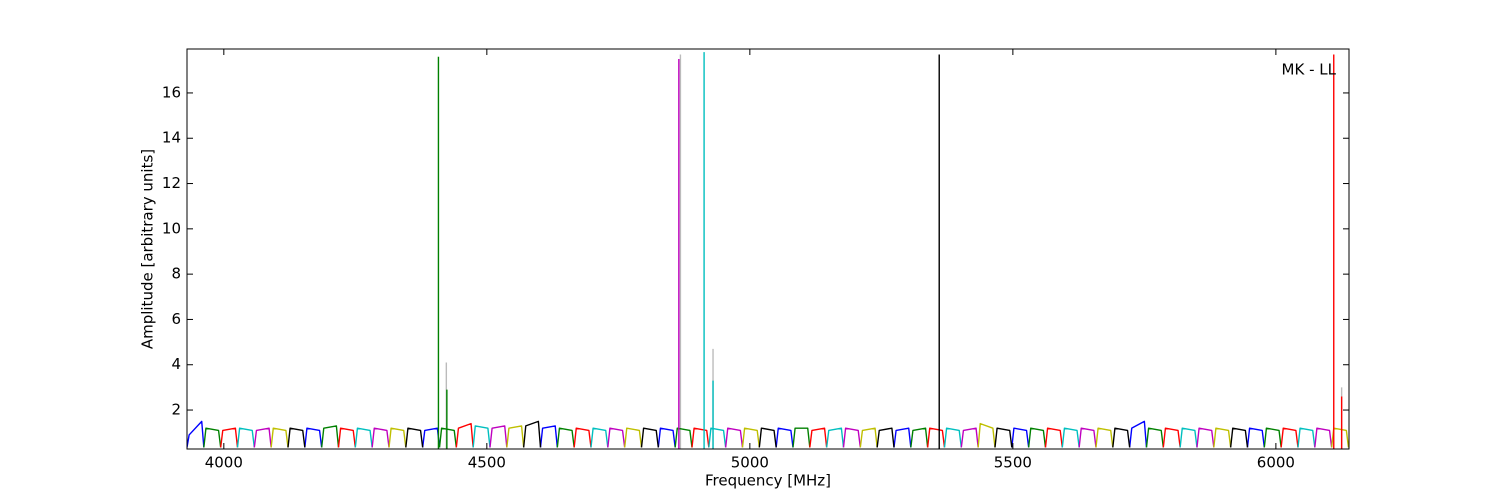 This screenshot has height=500, width=1500. I want to click on x-axis-label: Frequency [MHz], so click(768, 481).